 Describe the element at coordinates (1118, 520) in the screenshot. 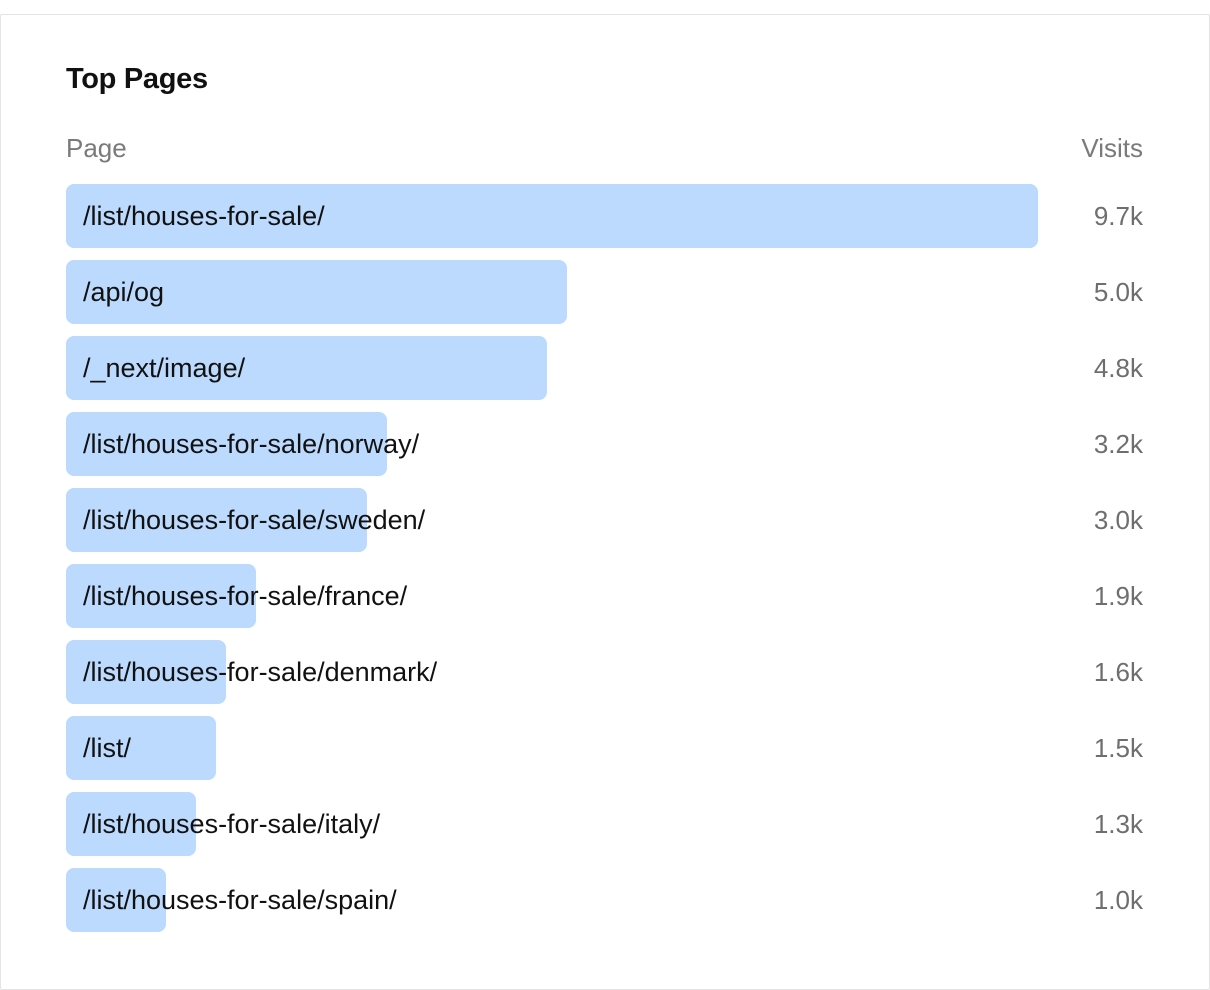

I see `visits-value: 3.0k` at that location.